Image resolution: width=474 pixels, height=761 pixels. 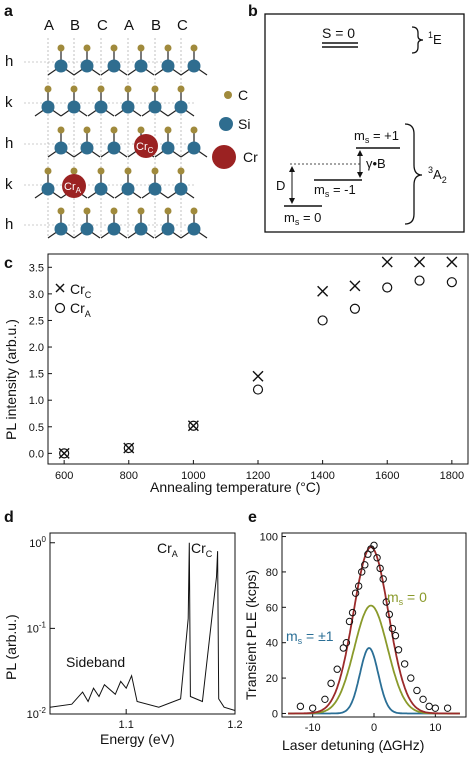 What do you see at coordinates (322, 476) in the screenshot?
I see `x-tick-label: 1400` at bounding box center [322, 476].